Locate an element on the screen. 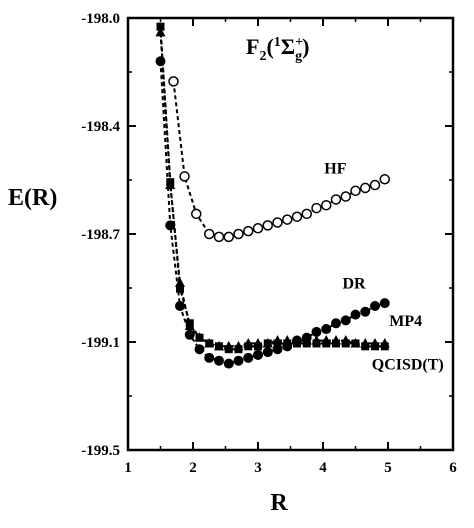 This screenshot has width=474, height=528. y-tick-label: -198.0 is located at coordinates (100, 19).